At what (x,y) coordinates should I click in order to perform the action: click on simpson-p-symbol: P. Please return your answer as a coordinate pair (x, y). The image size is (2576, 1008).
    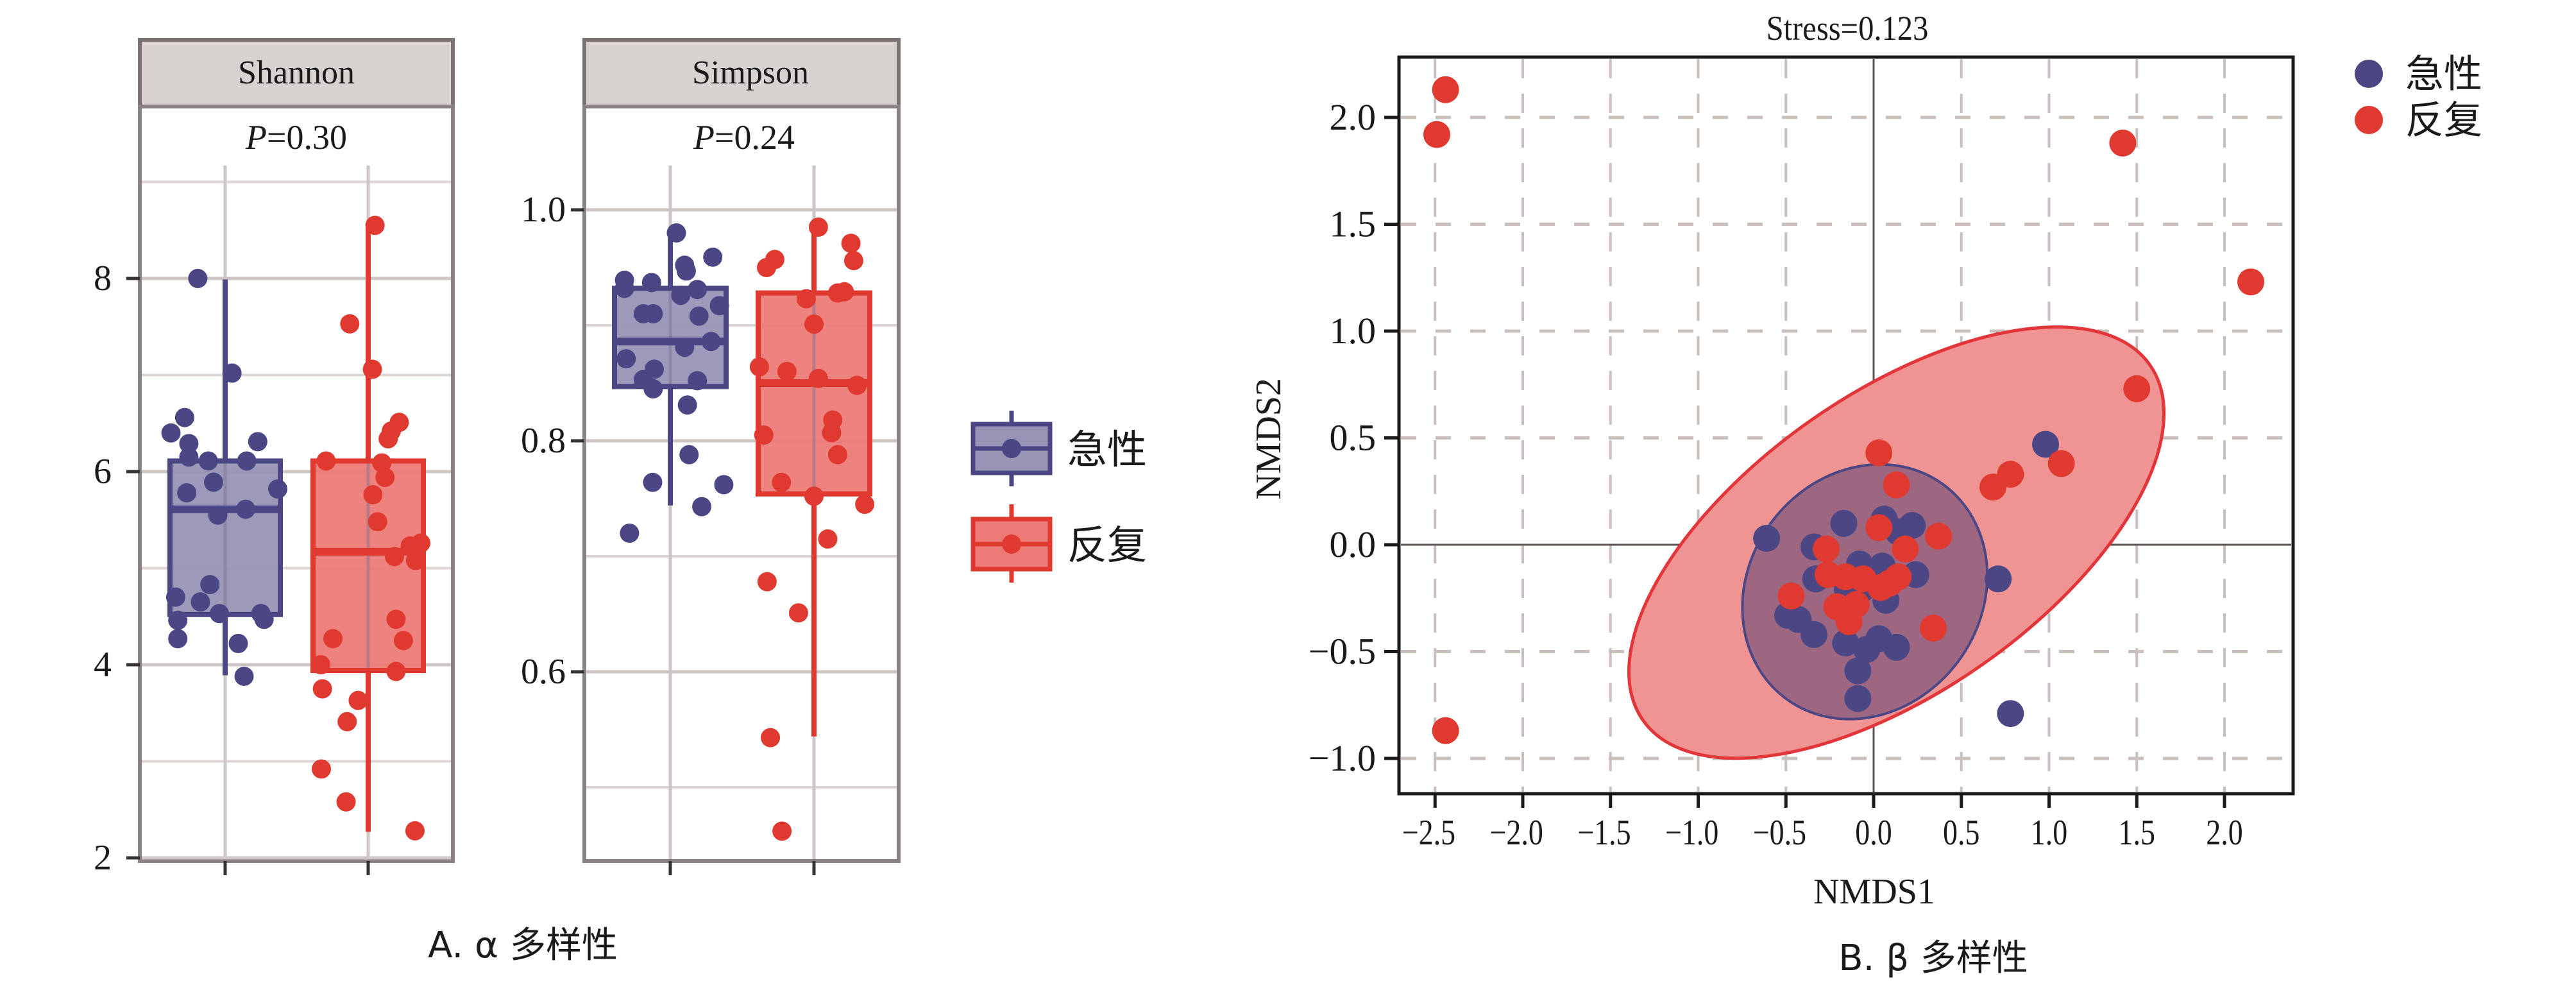
    Looking at the image, I should click on (704, 137).